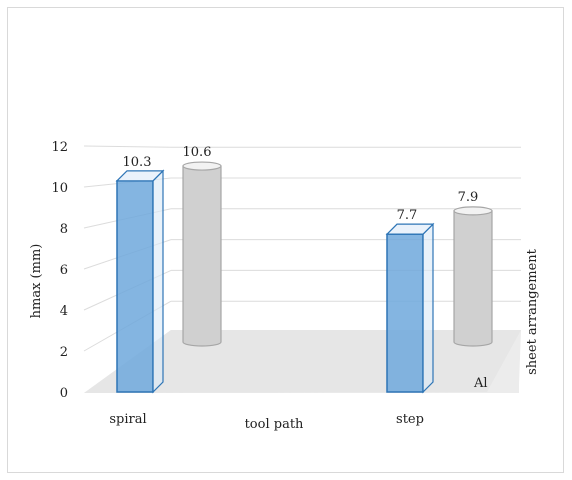 This screenshot has height=480, width=572. What do you see at coordinates (532, 311) in the screenshot?
I see `z-axis-title: sheet arrangement` at bounding box center [532, 311].